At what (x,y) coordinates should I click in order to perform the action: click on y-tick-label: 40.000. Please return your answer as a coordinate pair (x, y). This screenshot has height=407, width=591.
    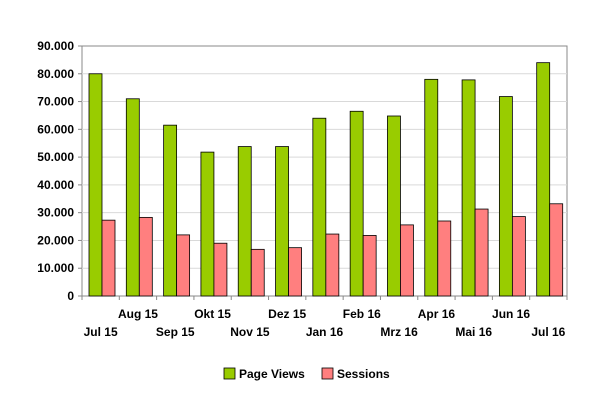
    Looking at the image, I should click on (55, 185).